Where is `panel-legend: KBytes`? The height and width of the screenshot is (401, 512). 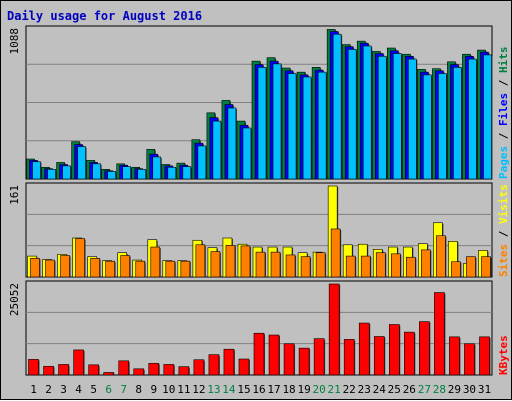
panel-legend: KBytes is located at coordinates (503, 355).